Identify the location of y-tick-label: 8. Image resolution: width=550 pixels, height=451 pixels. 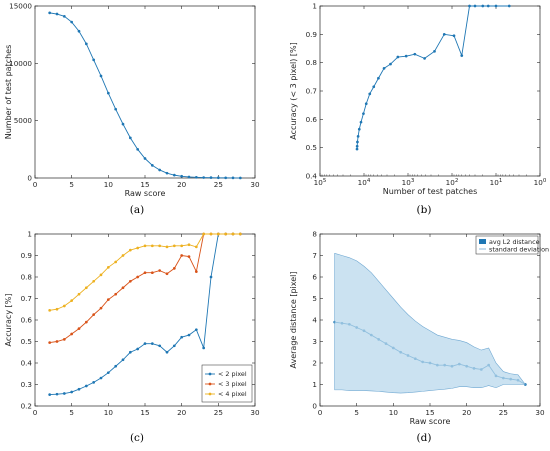
(314, 234).